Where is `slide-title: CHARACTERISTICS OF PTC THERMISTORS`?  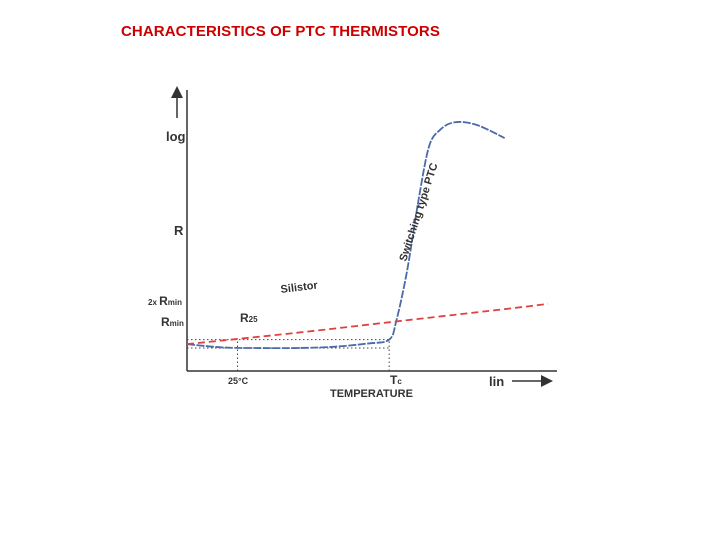
slide-title: CHARACTERISTICS OF PTC THERMISTORS is located at coordinates (280, 31).